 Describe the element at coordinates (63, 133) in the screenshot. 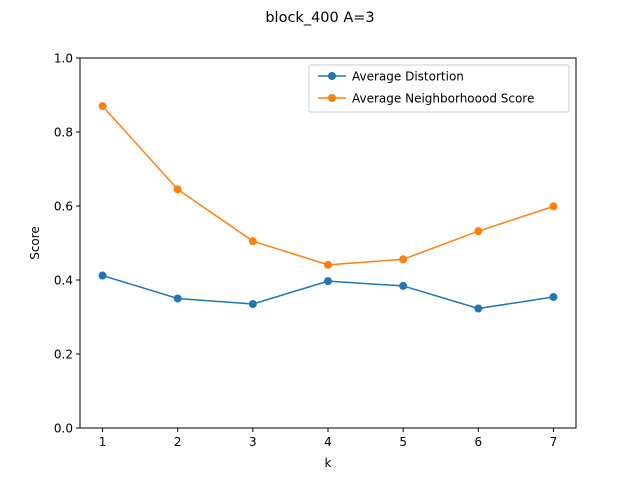

I see `y-tick-label: 0.8` at that location.